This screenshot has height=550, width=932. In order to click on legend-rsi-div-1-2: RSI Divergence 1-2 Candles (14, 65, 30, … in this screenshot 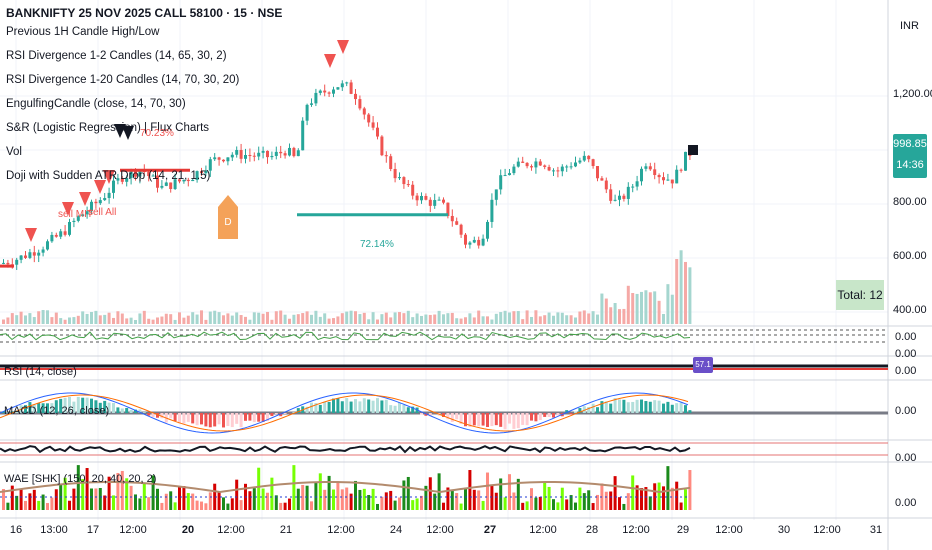, I will do `click(116, 56)`.